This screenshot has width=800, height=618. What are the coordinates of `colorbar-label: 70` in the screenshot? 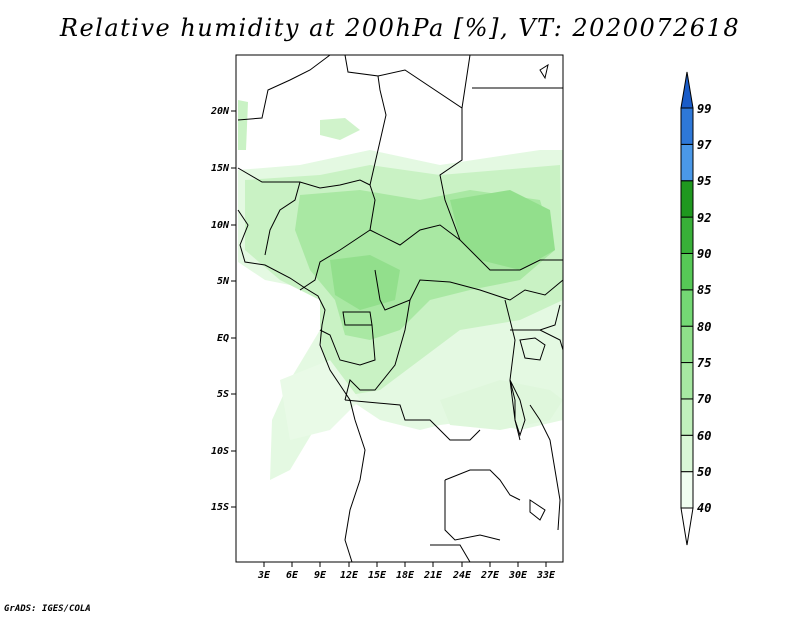 It's located at (704, 399).